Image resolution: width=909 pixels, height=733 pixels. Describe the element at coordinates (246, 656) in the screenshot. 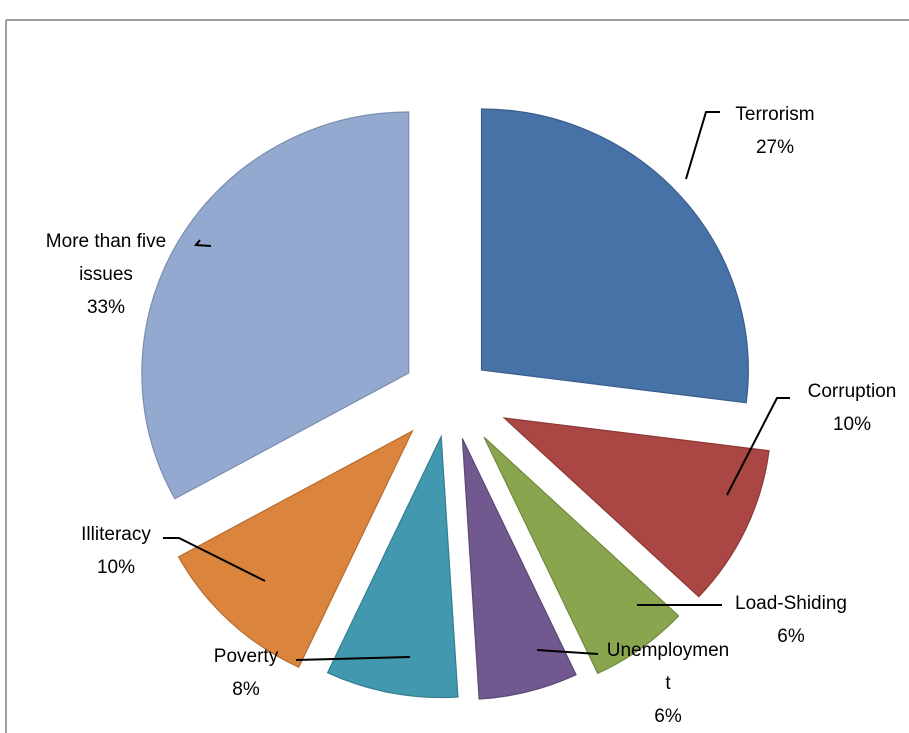

I see `data-label-category-poverty: Poverty` at that location.